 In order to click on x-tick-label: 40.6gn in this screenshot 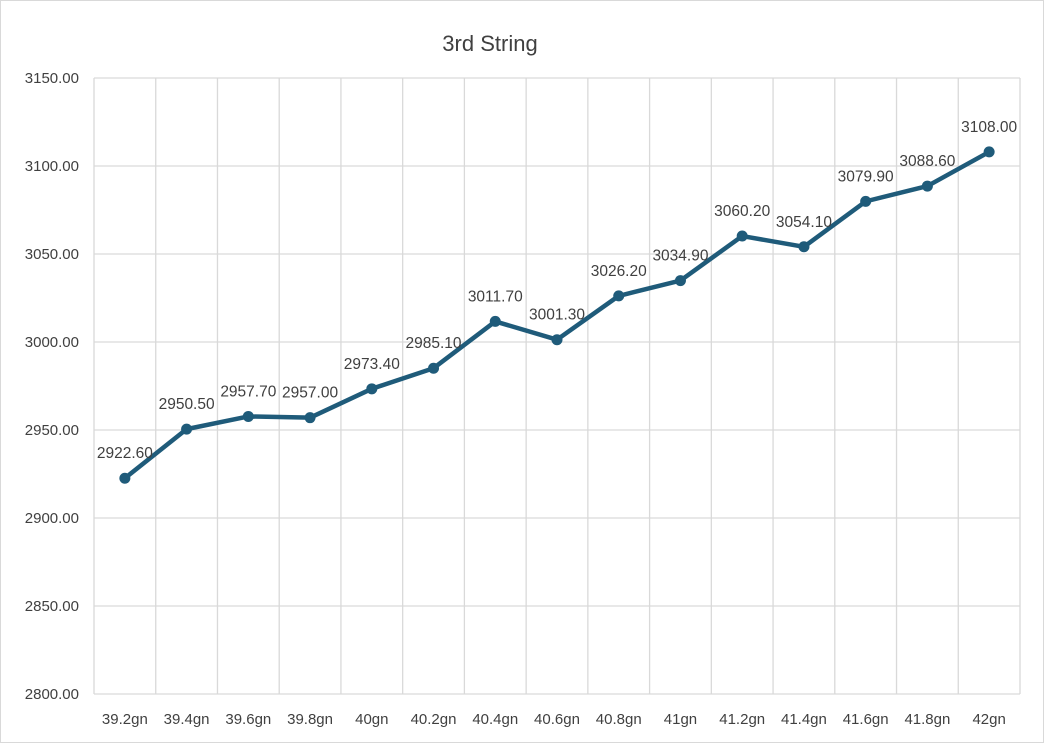, I will do `click(557, 719)`.